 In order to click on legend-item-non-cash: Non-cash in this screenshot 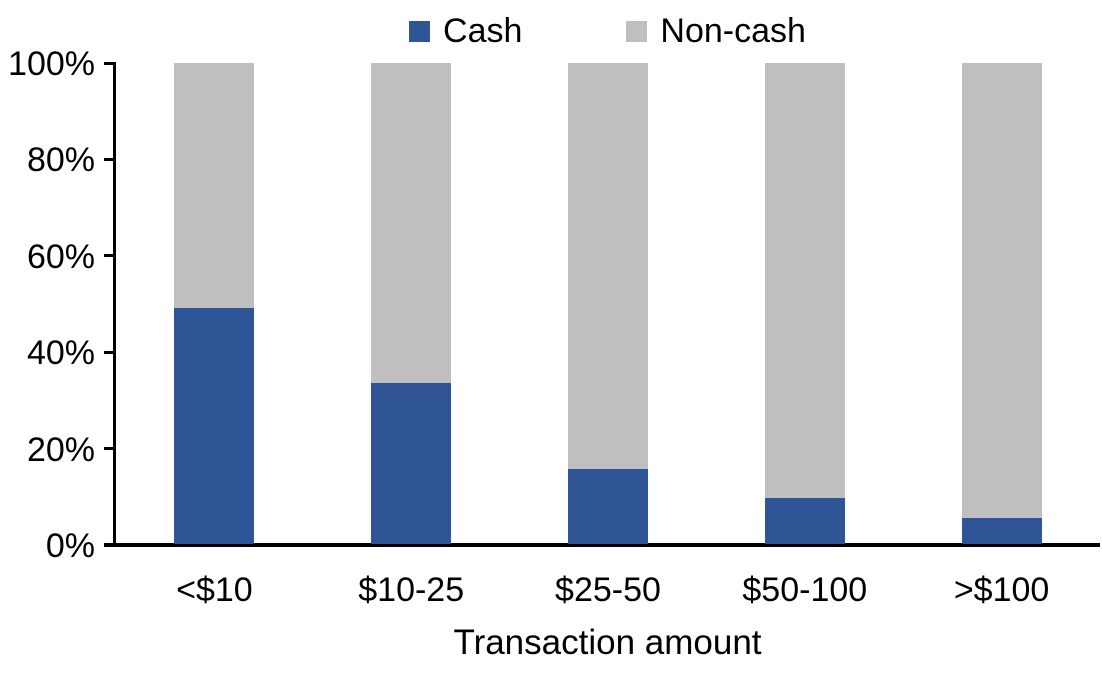, I will do `click(716, 31)`.